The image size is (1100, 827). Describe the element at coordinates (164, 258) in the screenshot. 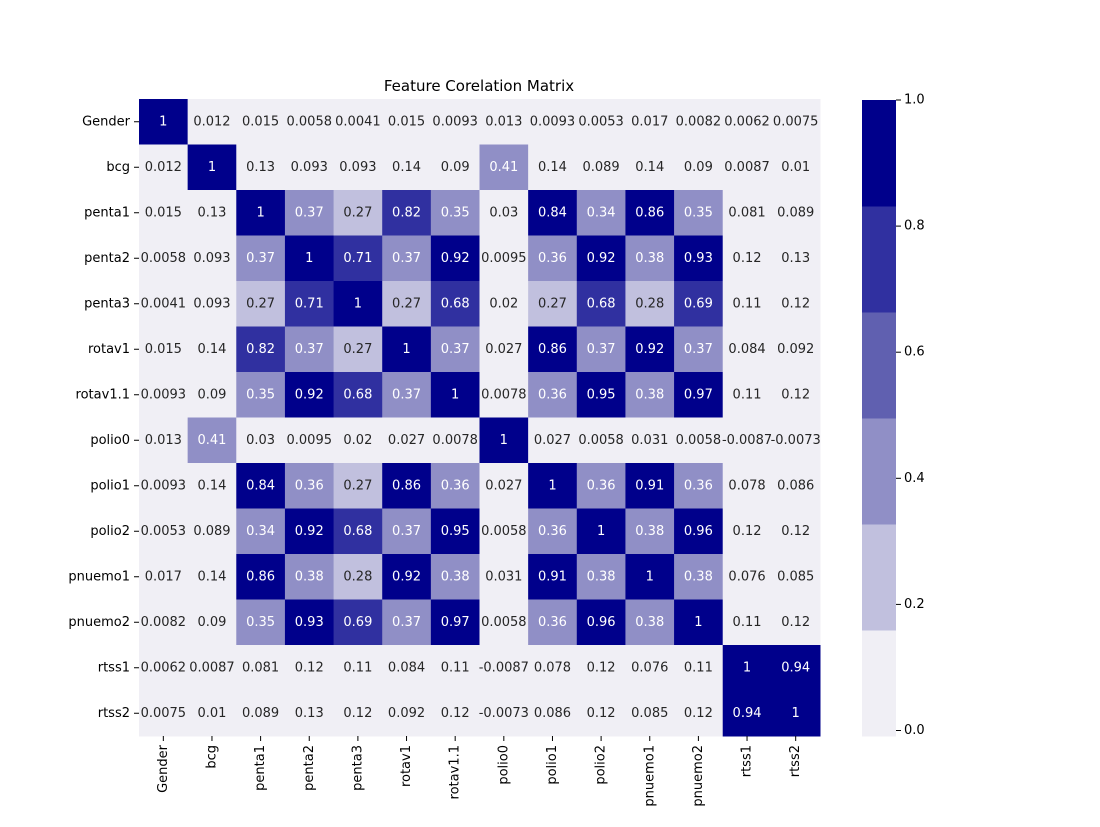

I see `cell-value-label: 0.0058` at that location.